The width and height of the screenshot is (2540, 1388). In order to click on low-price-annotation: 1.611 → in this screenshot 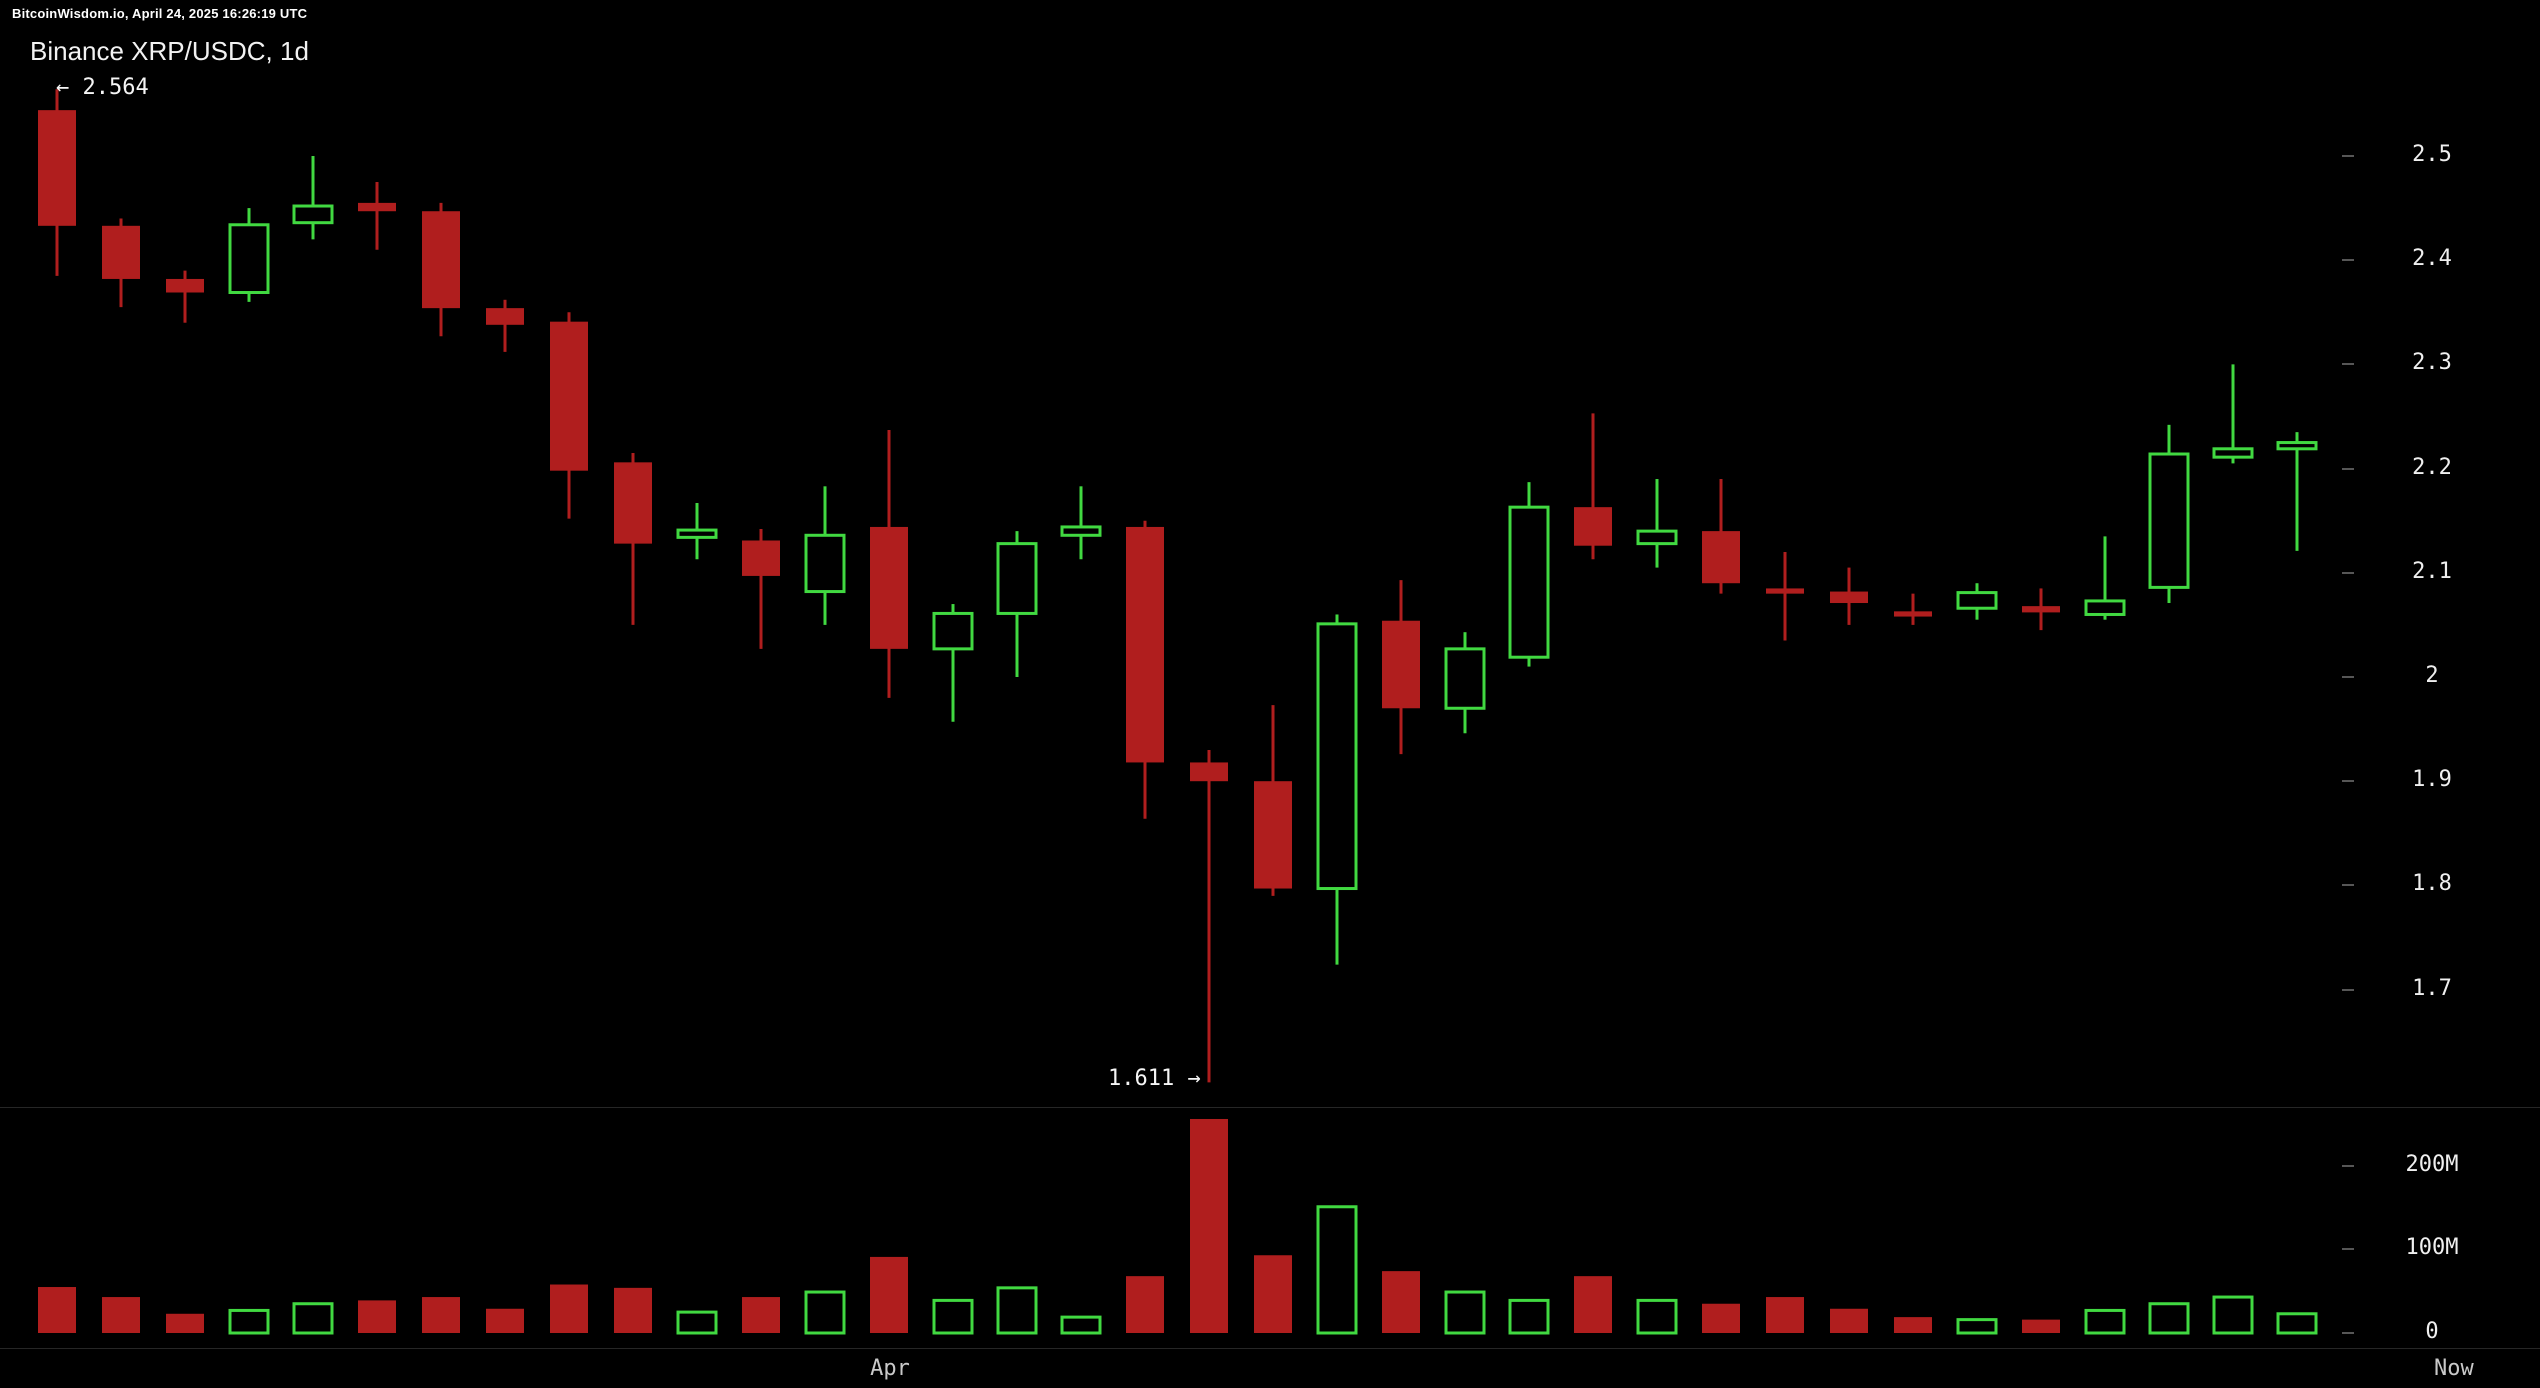, I will do `click(1154, 1078)`.